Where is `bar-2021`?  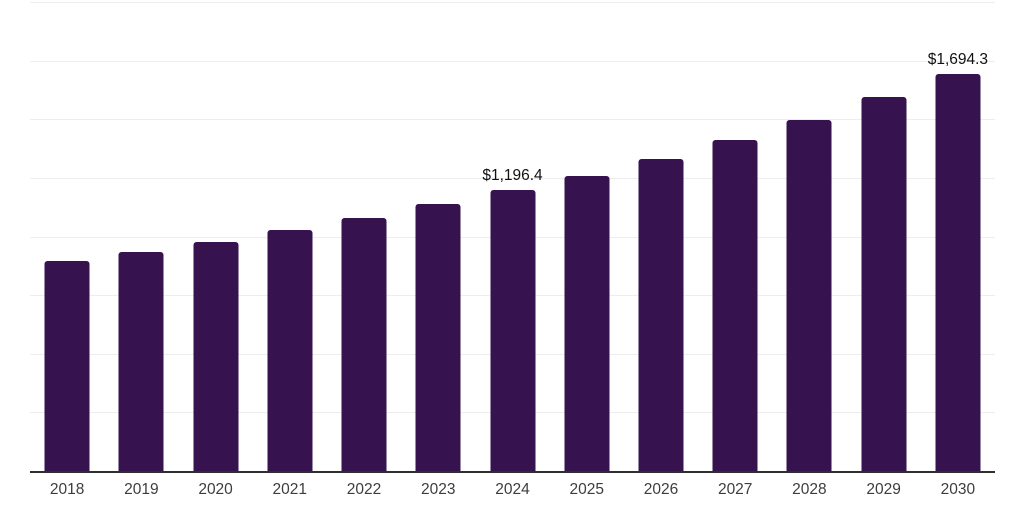 bar-2021 is located at coordinates (290, 350).